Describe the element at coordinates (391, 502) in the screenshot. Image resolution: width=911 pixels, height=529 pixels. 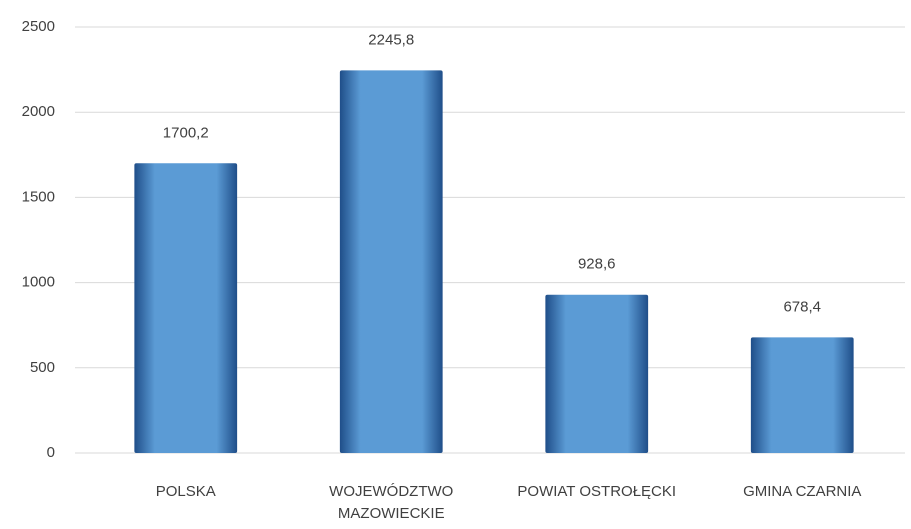
I see `x-tick-label: WOJEWÓDZTWO MAZOWIECKIE` at that location.